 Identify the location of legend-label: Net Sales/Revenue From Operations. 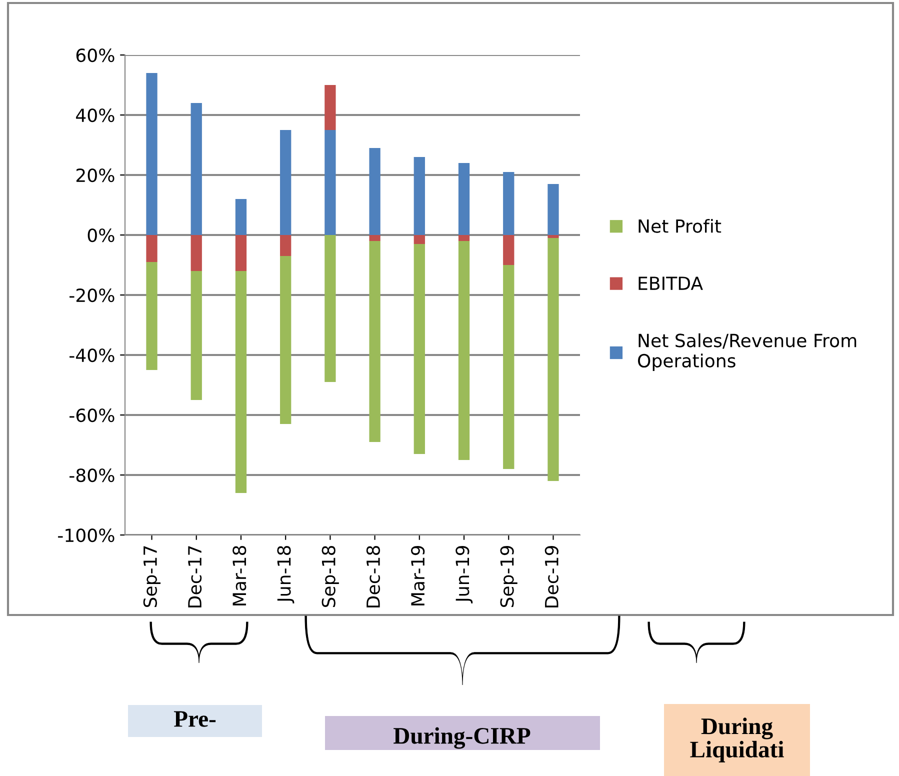
(747, 352).